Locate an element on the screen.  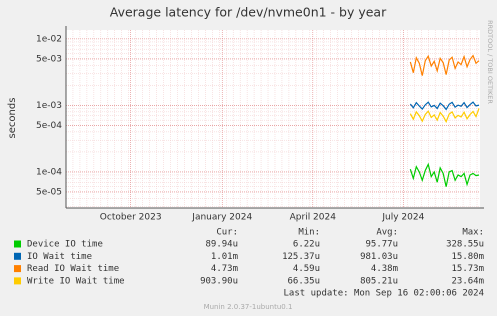
y-tick-label: 1e-02 is located at coordinates (49, 39).